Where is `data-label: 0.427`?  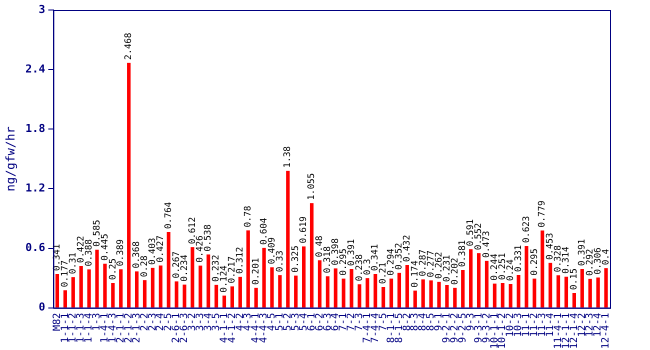 data-label: 0.427 is located at coordinates (161, 248).